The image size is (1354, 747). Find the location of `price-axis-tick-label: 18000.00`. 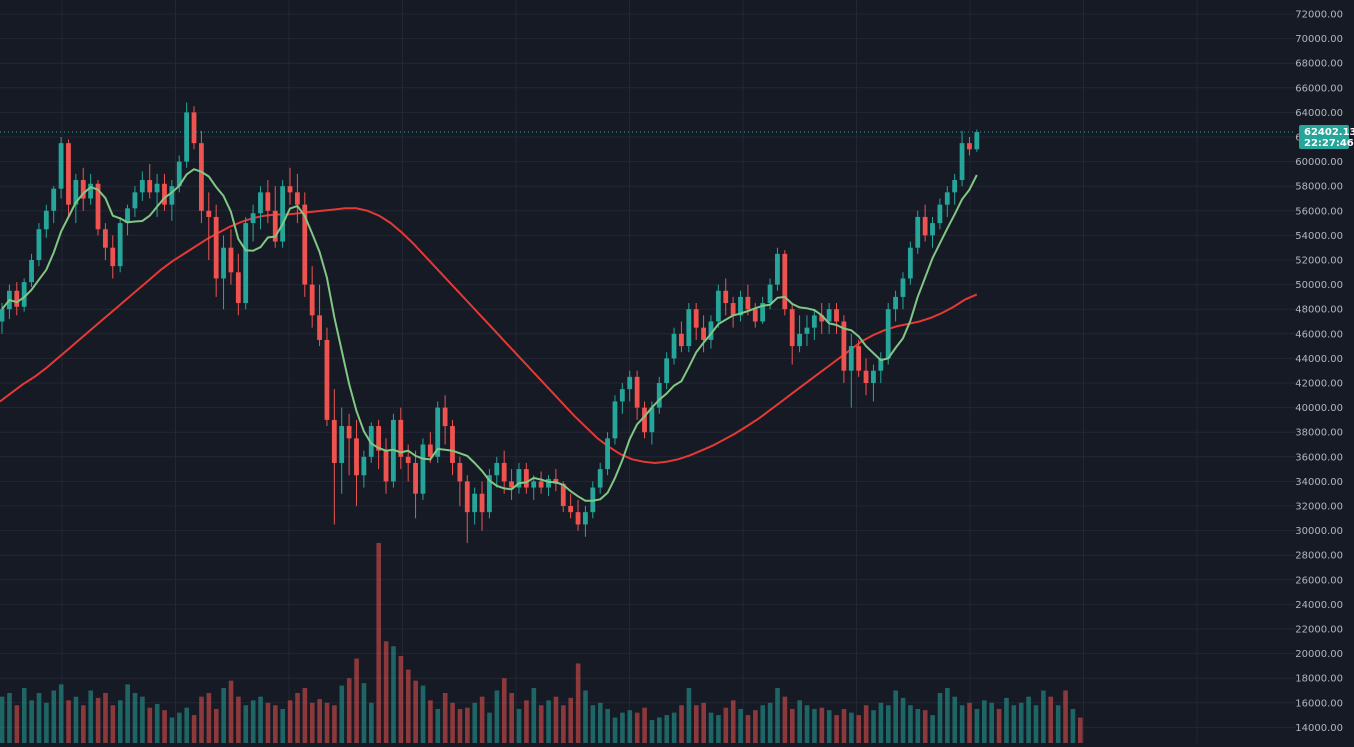

price-axis-tick-label: 18000.00 is located at coordinates (1319, 679).